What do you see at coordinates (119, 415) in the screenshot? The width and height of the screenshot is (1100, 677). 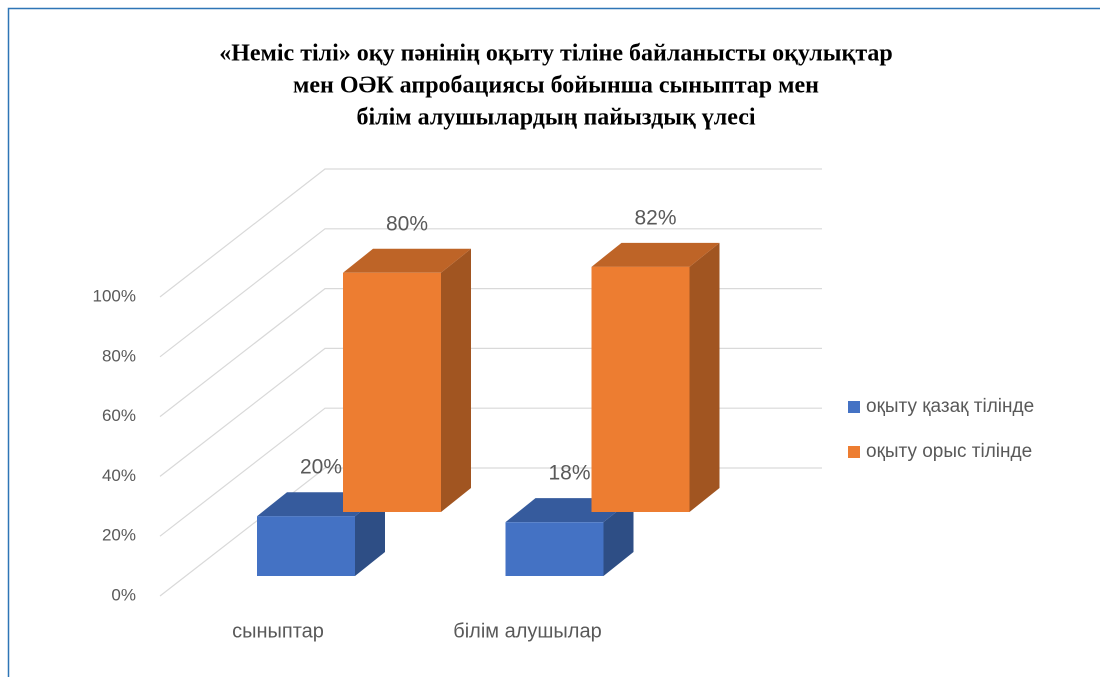 I see `y-tick-label: 60%` at bounding box center [119, 415].